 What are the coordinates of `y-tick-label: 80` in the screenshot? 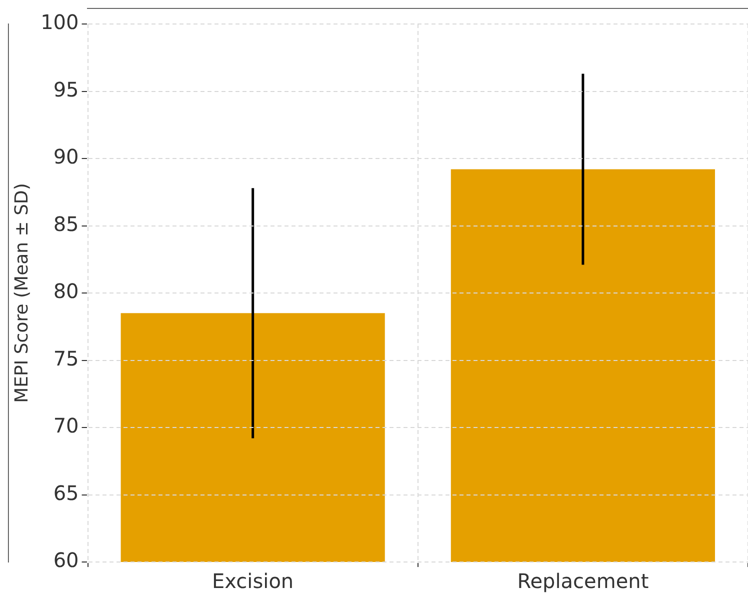 It's located at (66, 291).